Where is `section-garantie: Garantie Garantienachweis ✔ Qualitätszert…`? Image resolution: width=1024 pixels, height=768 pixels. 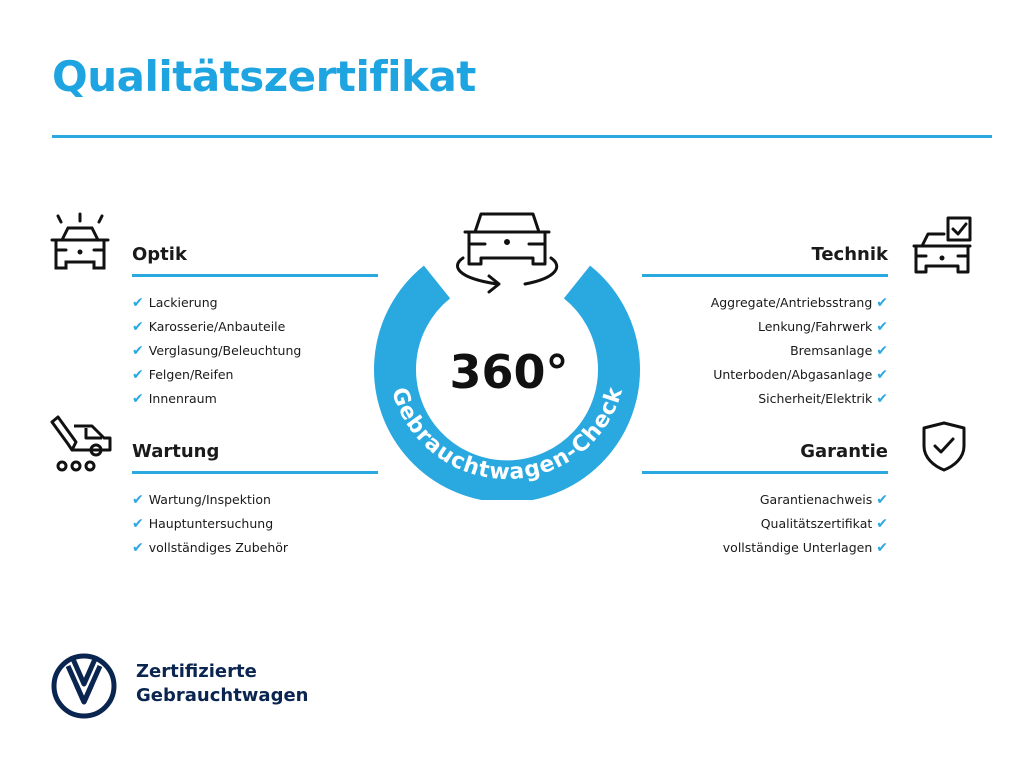
section-garantie: Garantie Garantienachweis ✔ Qualitätszert… is located at coordinates (765, 500).